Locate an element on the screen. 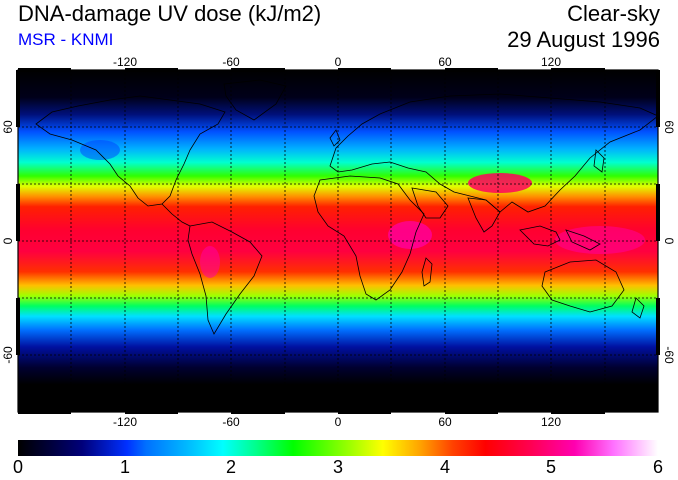 The image size is (678, 480). lat-tick-right: 0 is located at coordinates (669, 241).